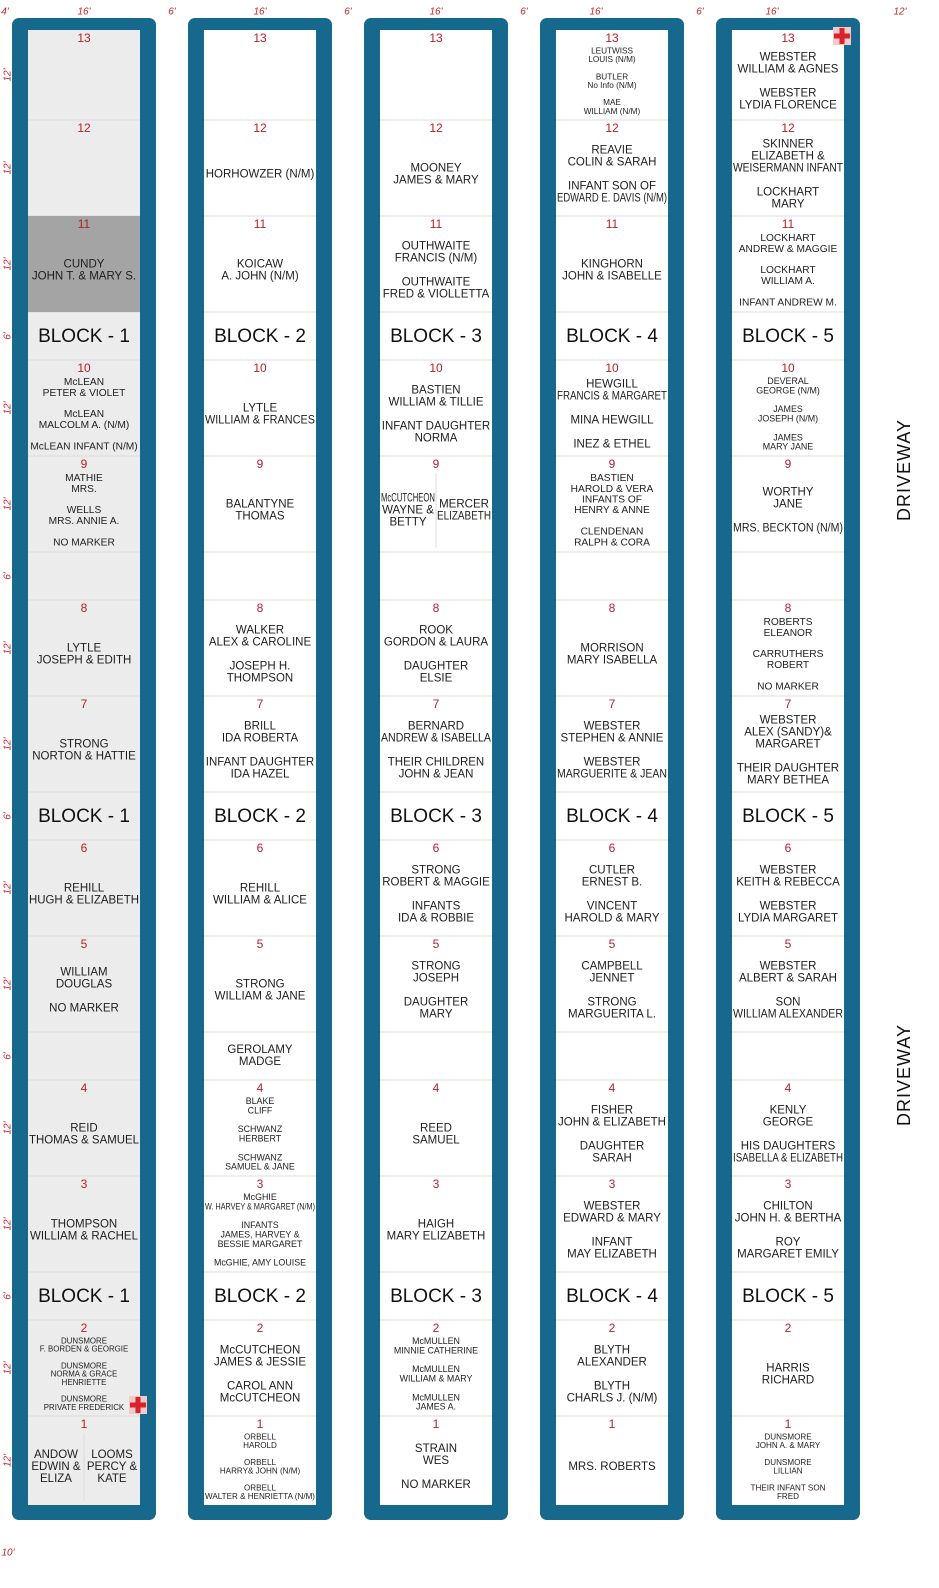 The height and width of the screenshot is (1588, 939). I want to click on dimension-label: 10', so click(8, 1553).